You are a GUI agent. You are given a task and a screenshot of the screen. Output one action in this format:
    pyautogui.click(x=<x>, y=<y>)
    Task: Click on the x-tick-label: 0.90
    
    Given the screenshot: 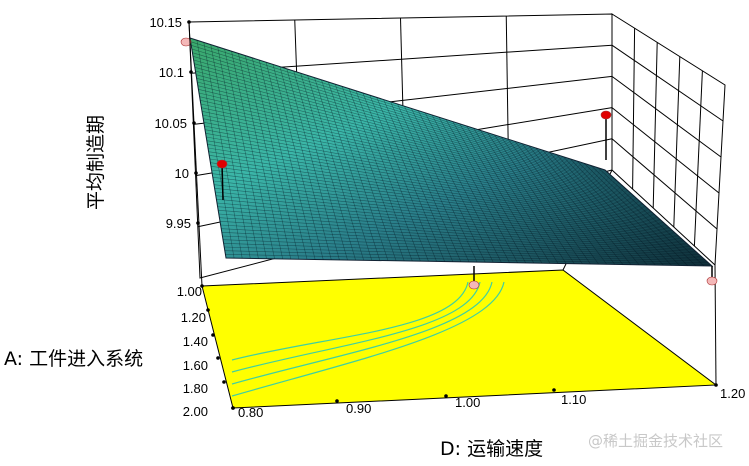 What is the action you would take?
    pyautogui.click(x=358, y=408)
    